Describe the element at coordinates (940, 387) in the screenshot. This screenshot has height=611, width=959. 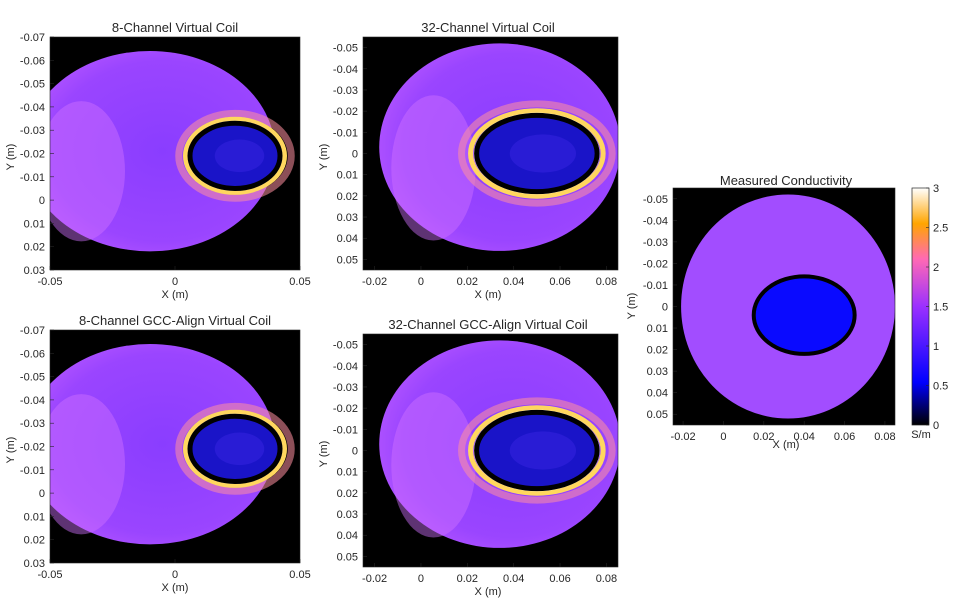
I see `colorbar-tick-label: 0.5` at that location.